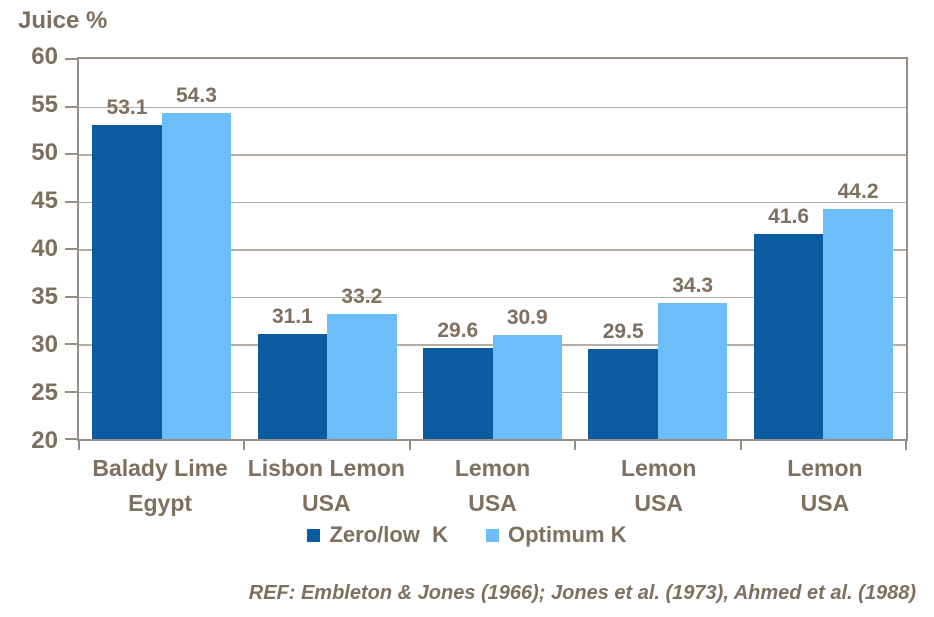 Image resolution: width=934 pixels, height=617 pixels. I want to click on bar-value-label: 44.2, so click(858, 192).